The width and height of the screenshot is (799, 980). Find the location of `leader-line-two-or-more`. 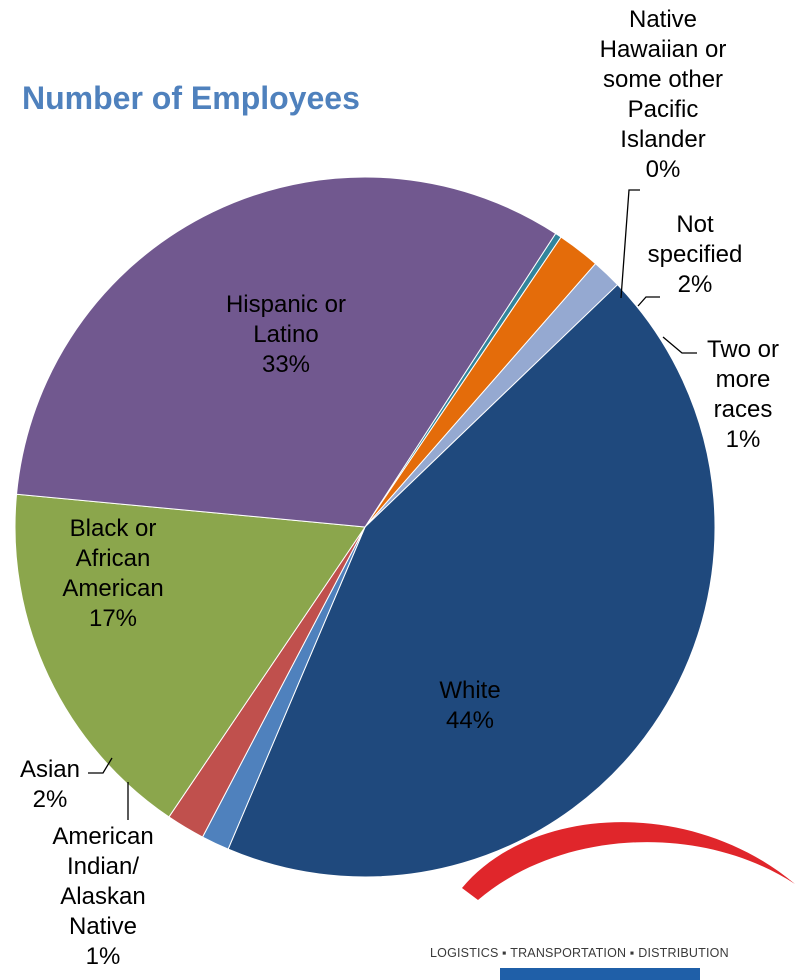

leader-line-two-or-more is located at coordinates (679, 345).